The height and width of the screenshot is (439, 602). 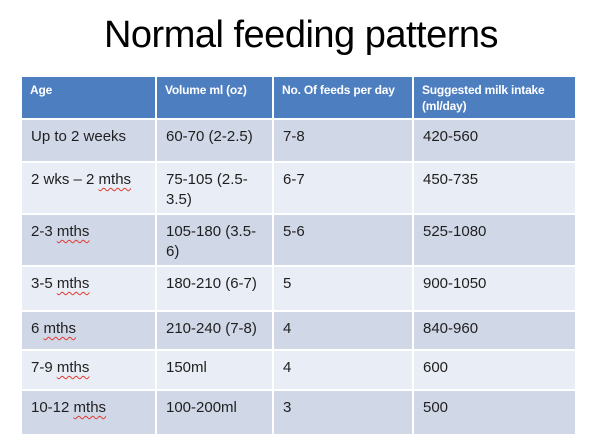 I want to click on volume-cell: 180-210 (6-7), so click(x=214, y=289).